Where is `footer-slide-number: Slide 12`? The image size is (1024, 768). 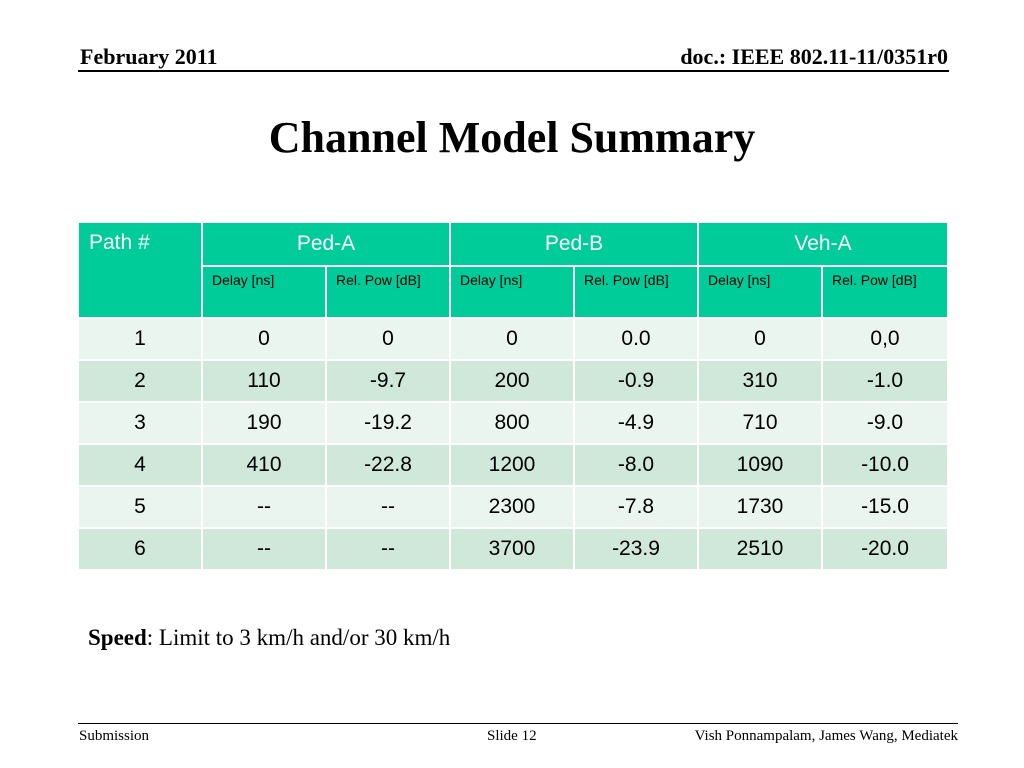 footer-slide-number: Slide 12 is located at coordinates (512, 736).